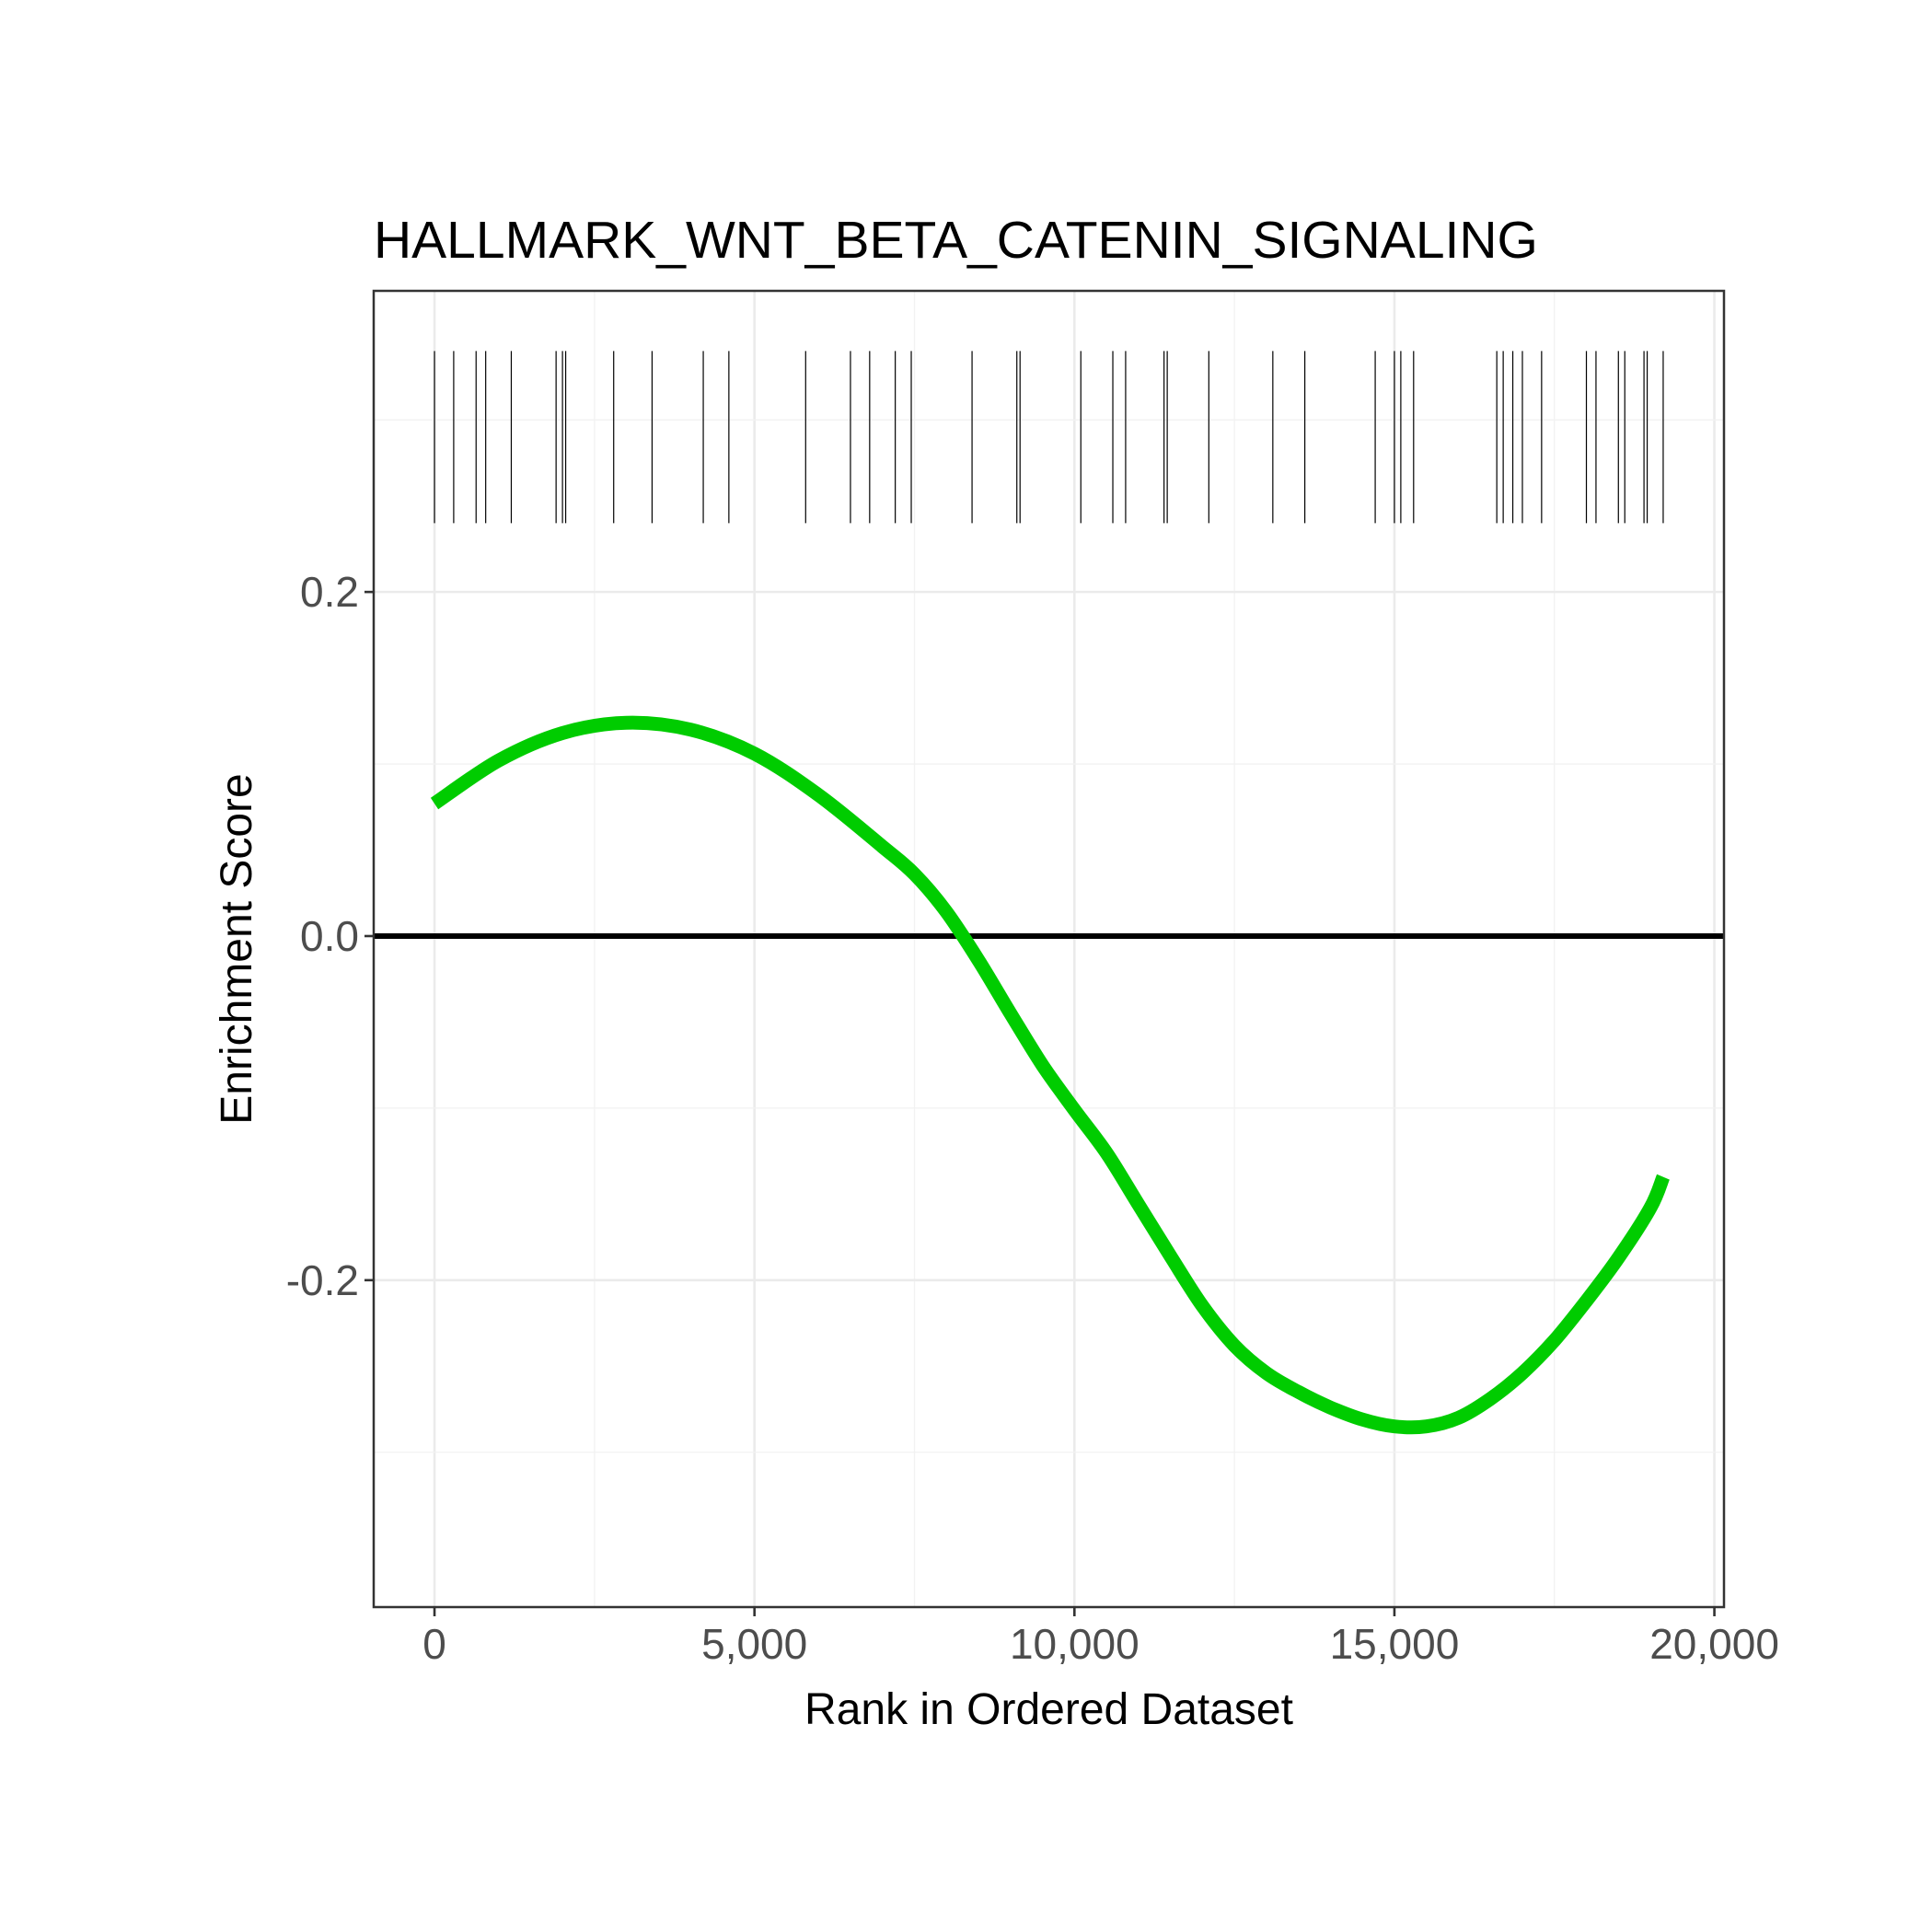  Describe the element at coordinates (1075, 1644) in the screenshot. I see `x-tick-label: 10,000` at that location.